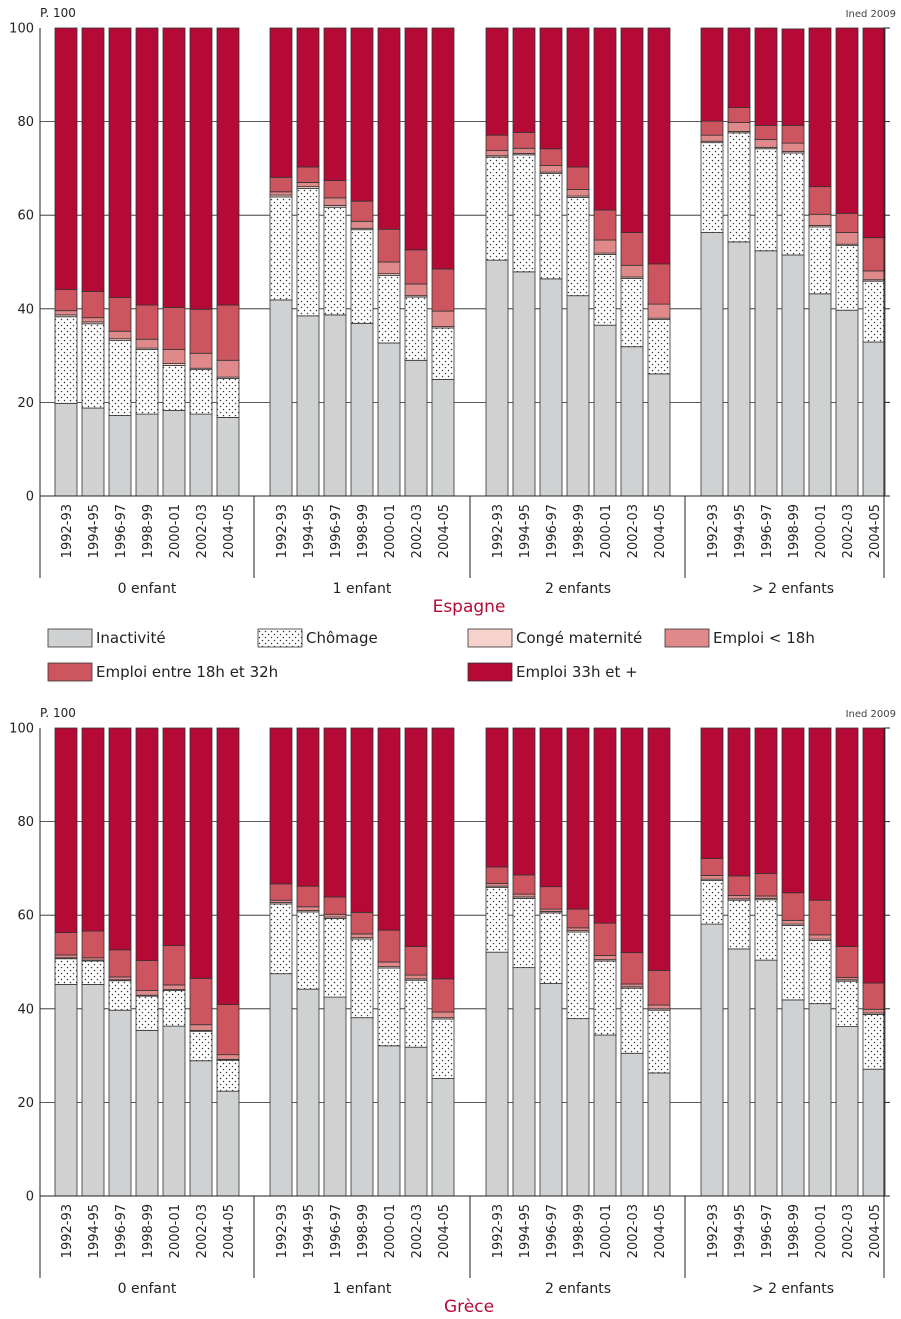  I want to click on chart-title: Grèce, so click(469, 1307).